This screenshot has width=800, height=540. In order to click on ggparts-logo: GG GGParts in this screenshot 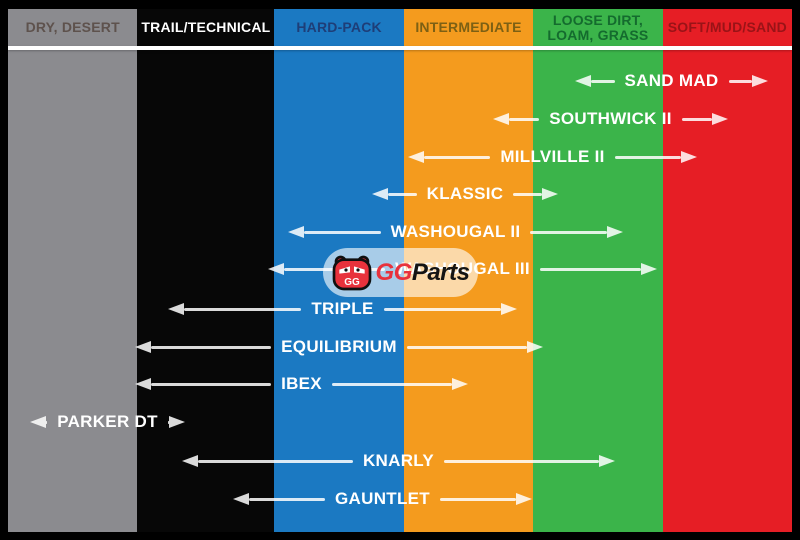, I will do `click(400, 272)`.